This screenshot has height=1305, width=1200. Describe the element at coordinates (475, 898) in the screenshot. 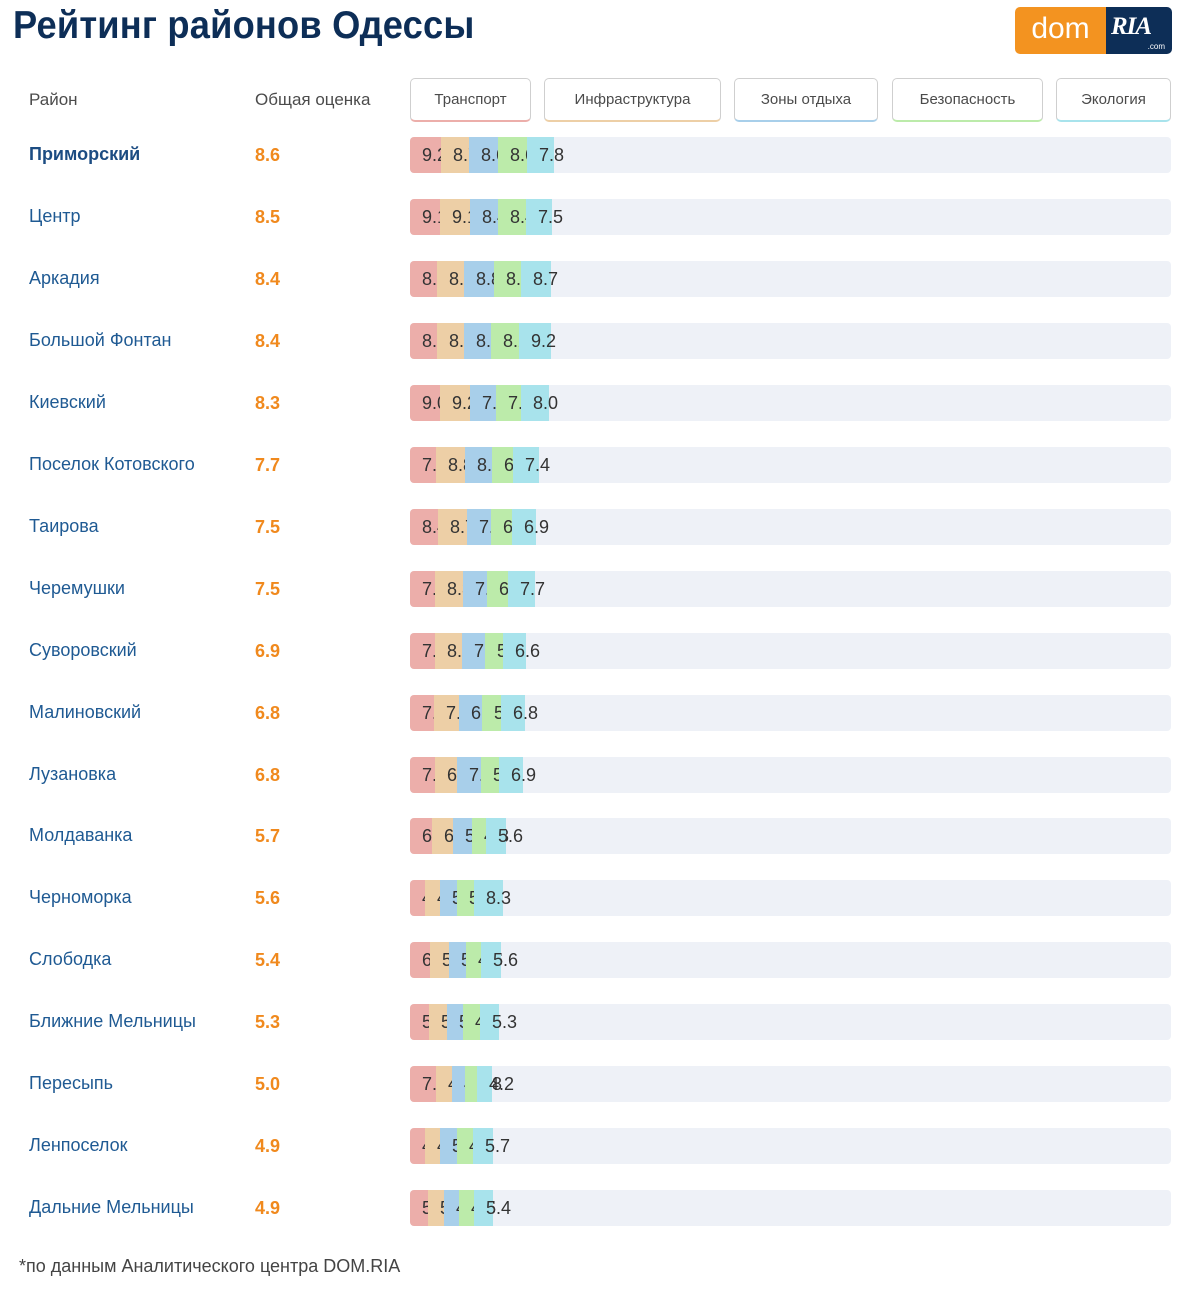

I see `bar-segment: 5.0` at that location.